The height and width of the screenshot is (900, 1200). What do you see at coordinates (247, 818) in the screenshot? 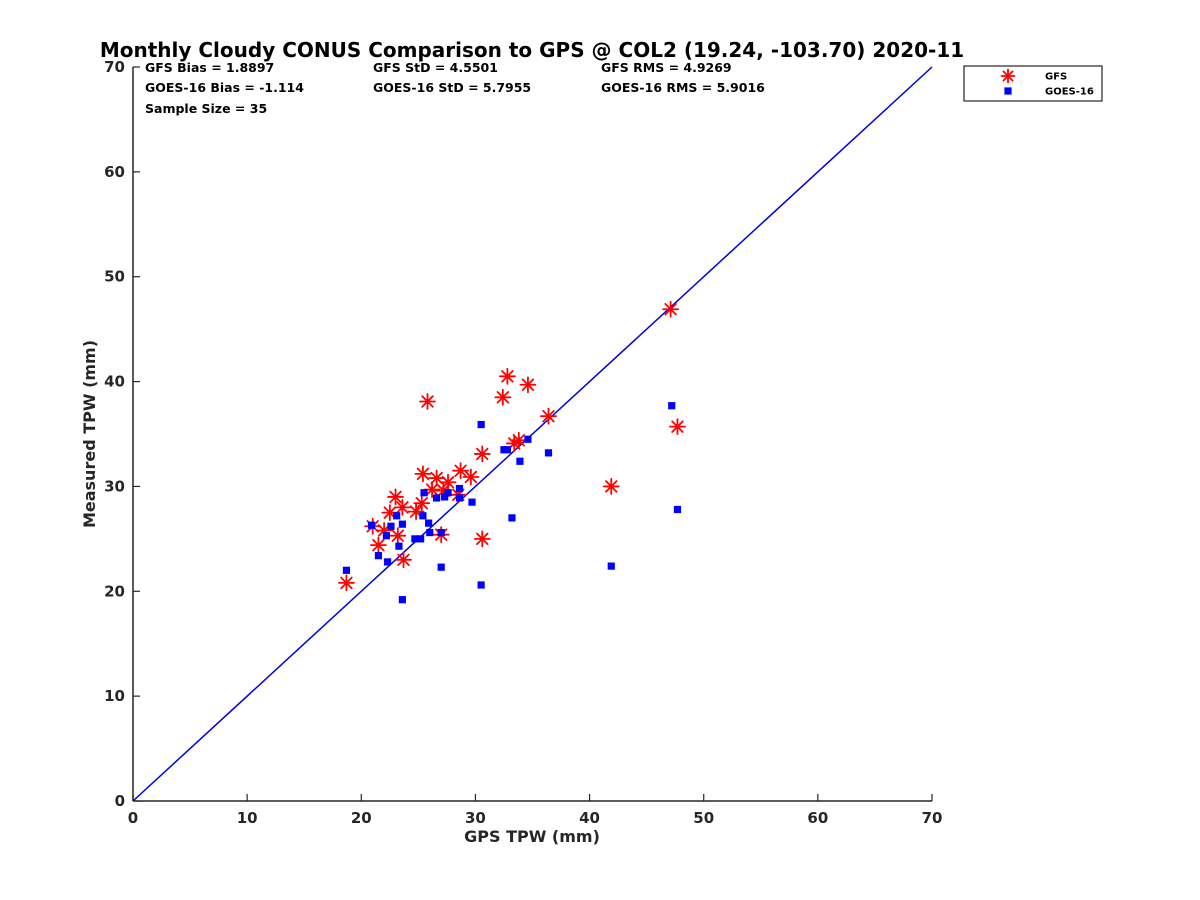
I see `x-tick-label: 10` at bounding box center [247, 818].